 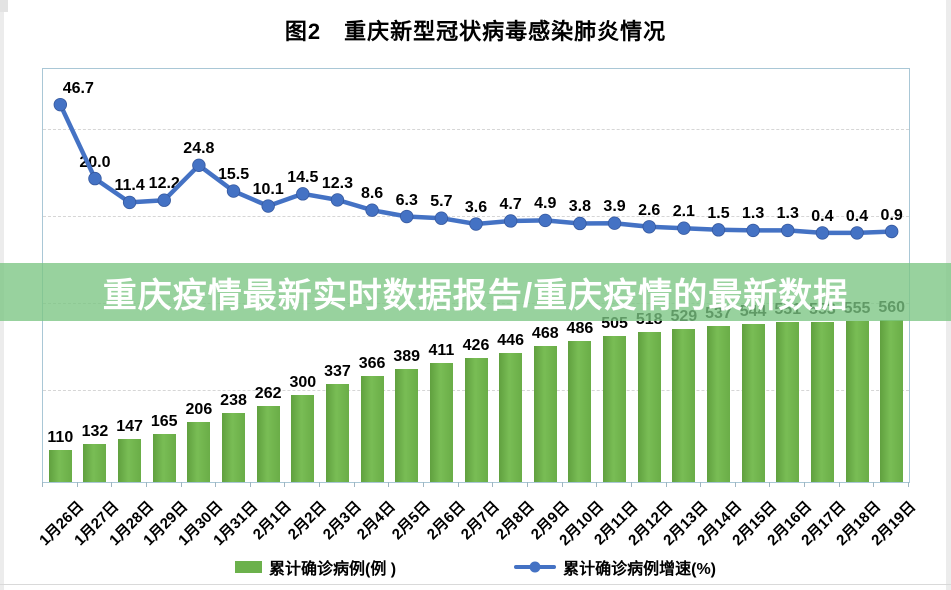 I want to click on bar-1月27日, so click(x=95, y=462).